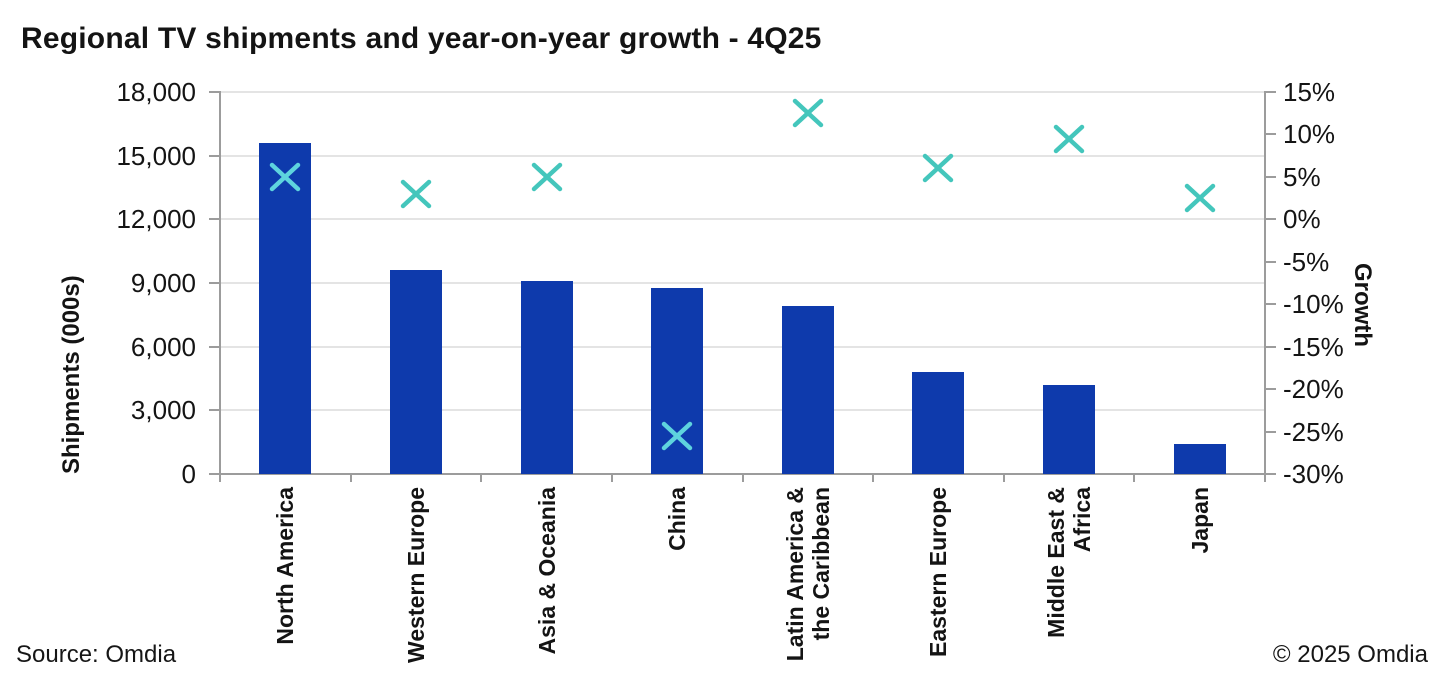  Describe the element at coordinates (546, 571) in the screenshot. I see `category-label: Asia & Oceania` at that location.